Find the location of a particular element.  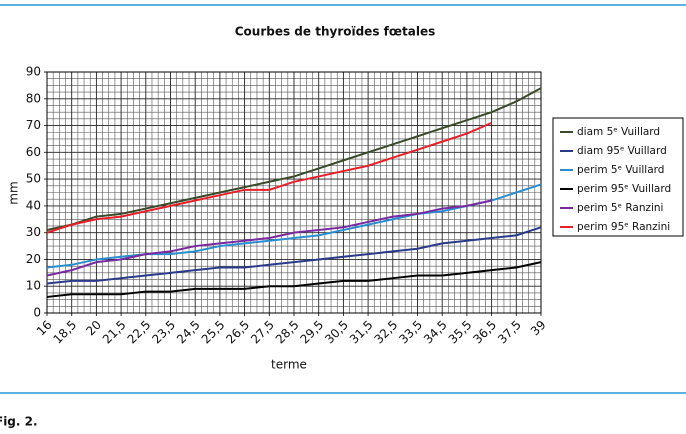

y-tick-label: 30 is located at coordinates (33, 232).